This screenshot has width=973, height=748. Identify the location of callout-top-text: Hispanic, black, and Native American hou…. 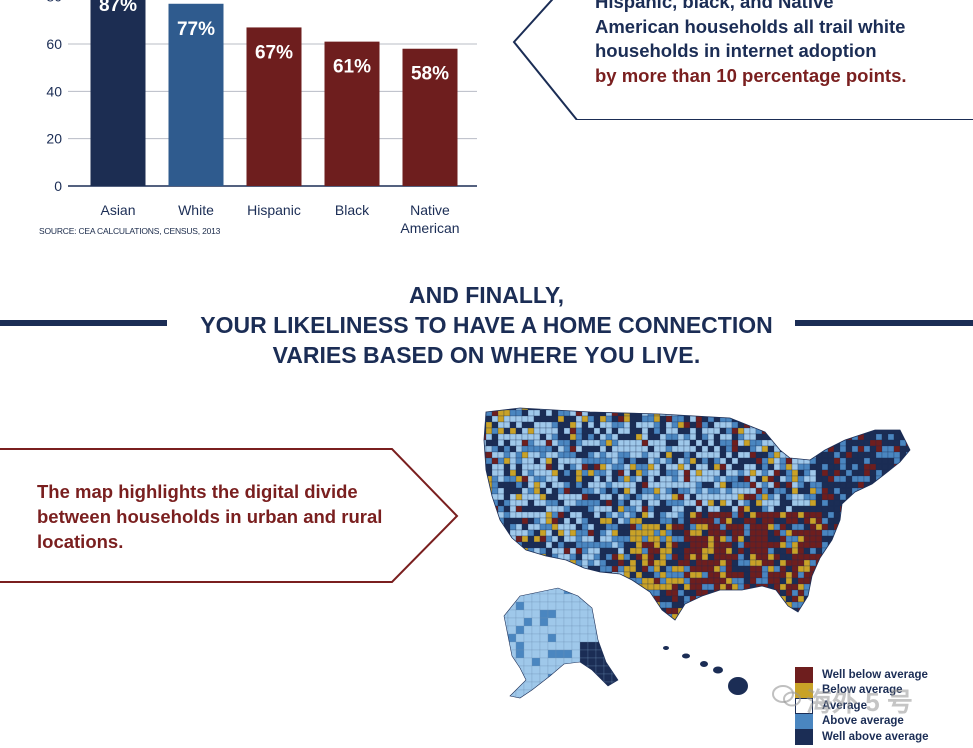
(780, 44).